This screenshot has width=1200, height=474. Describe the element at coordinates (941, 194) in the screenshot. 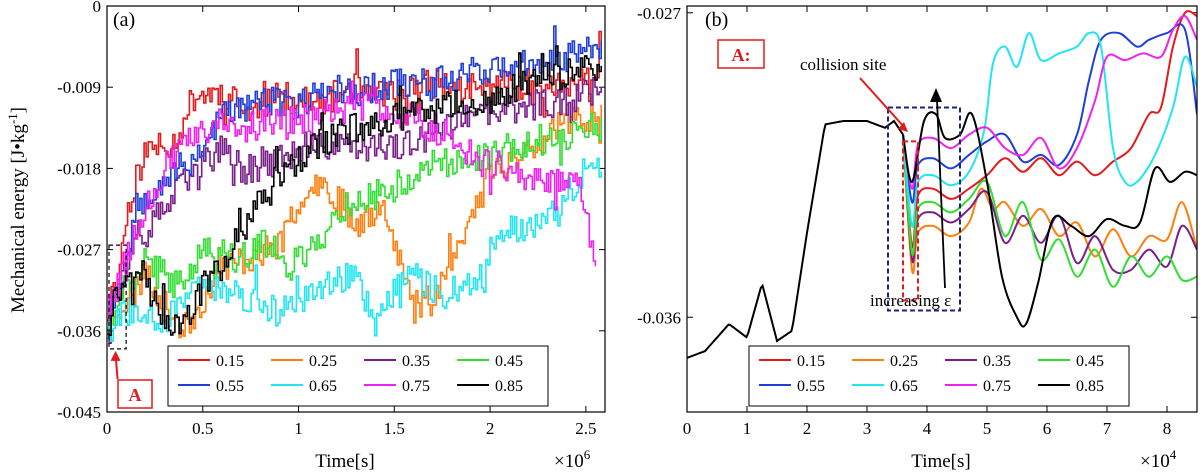

I see `increasing-arrow` at that location.